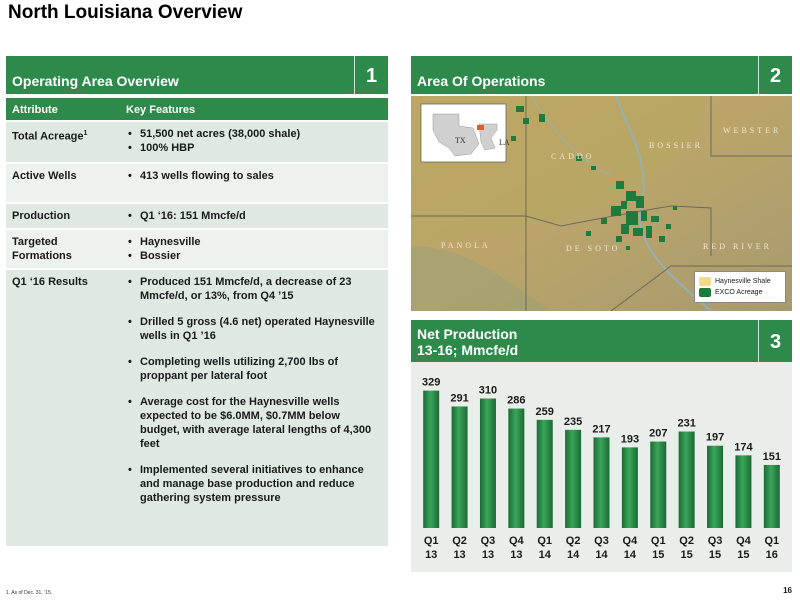 This screenshot has width=800, height=600. I want to click on data-label: 193, so click(630, 439).